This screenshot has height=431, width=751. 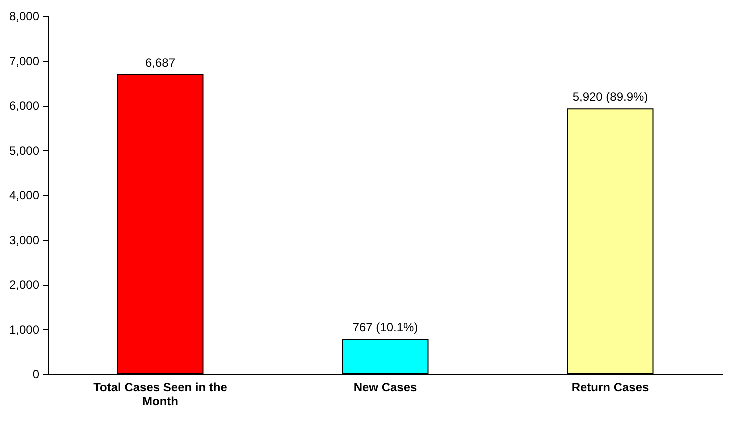 What do you see at coordinates (611, 387) in the screenshot?
I see `x-tick-label: Return Cases` at bounding box center [611, 387].